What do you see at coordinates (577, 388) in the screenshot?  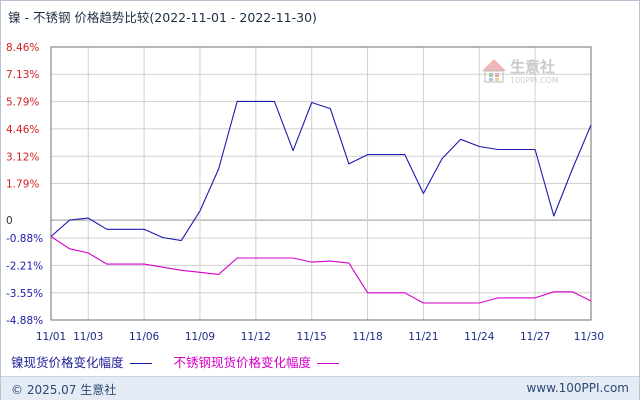 I see `footer-site-link: www.100PPI.com` at bounding box center [577, 388].